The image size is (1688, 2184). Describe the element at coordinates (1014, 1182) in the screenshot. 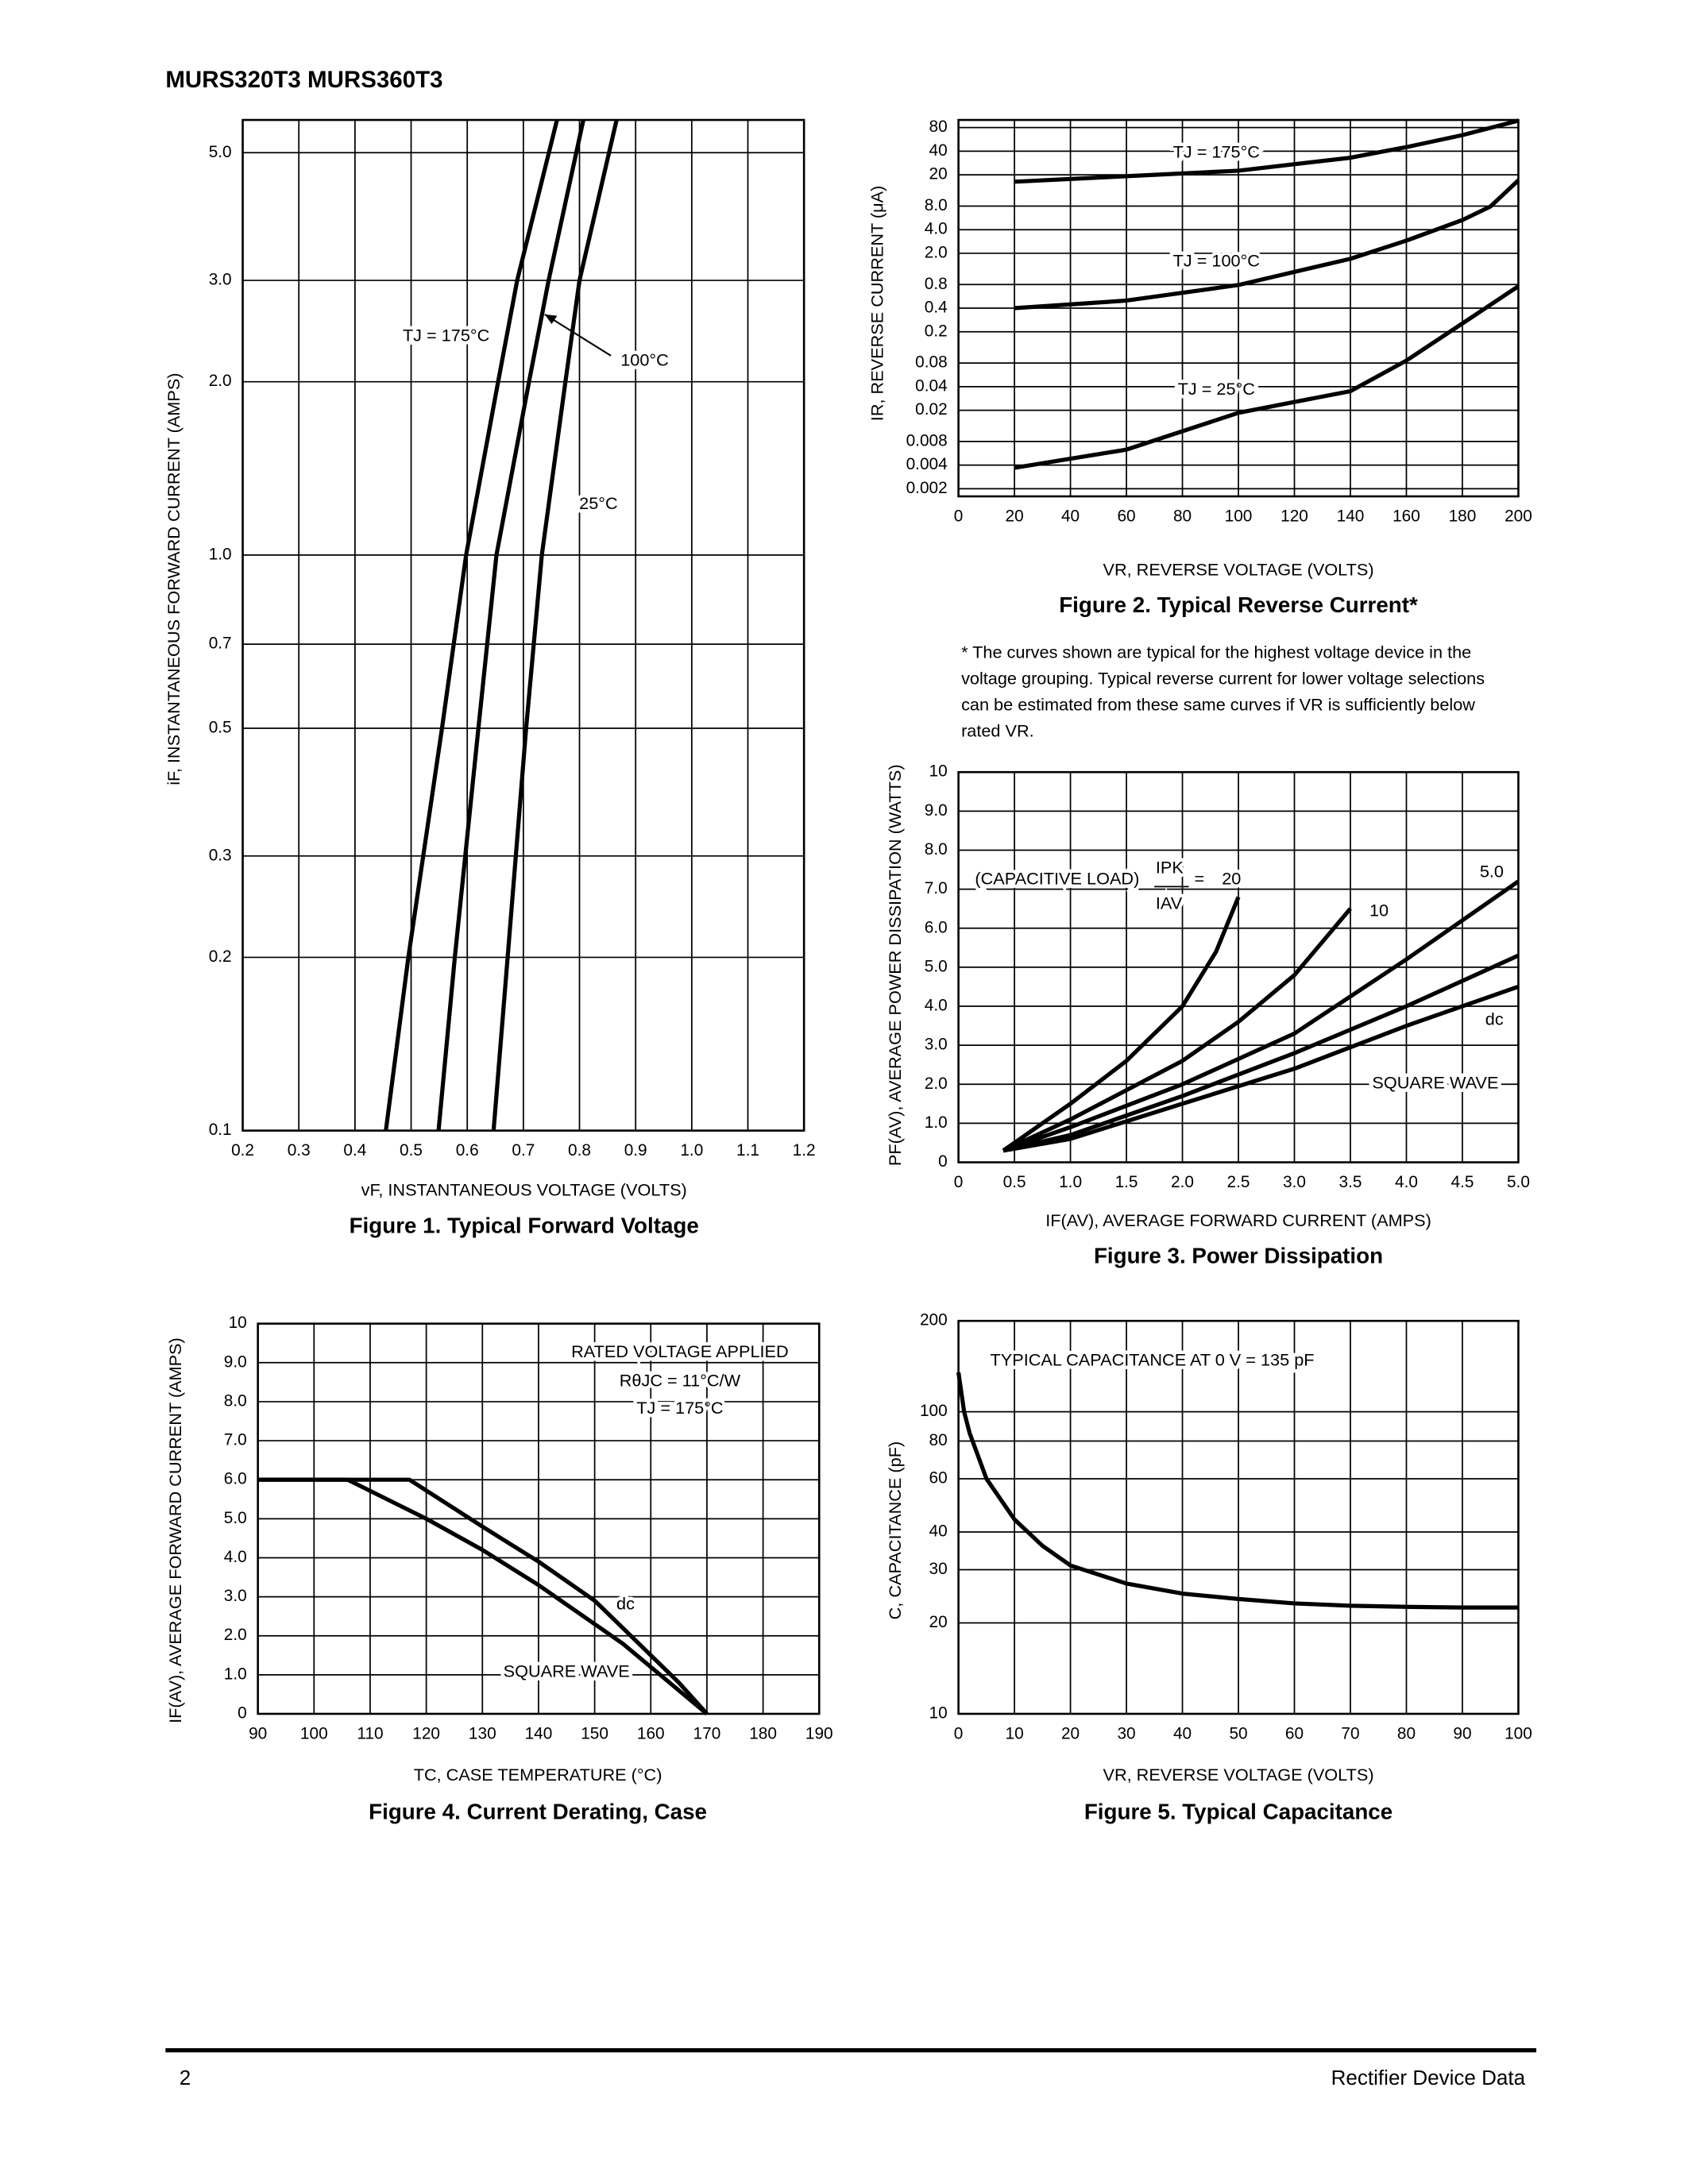

I see `x-tick-label: 0.5` at that location.